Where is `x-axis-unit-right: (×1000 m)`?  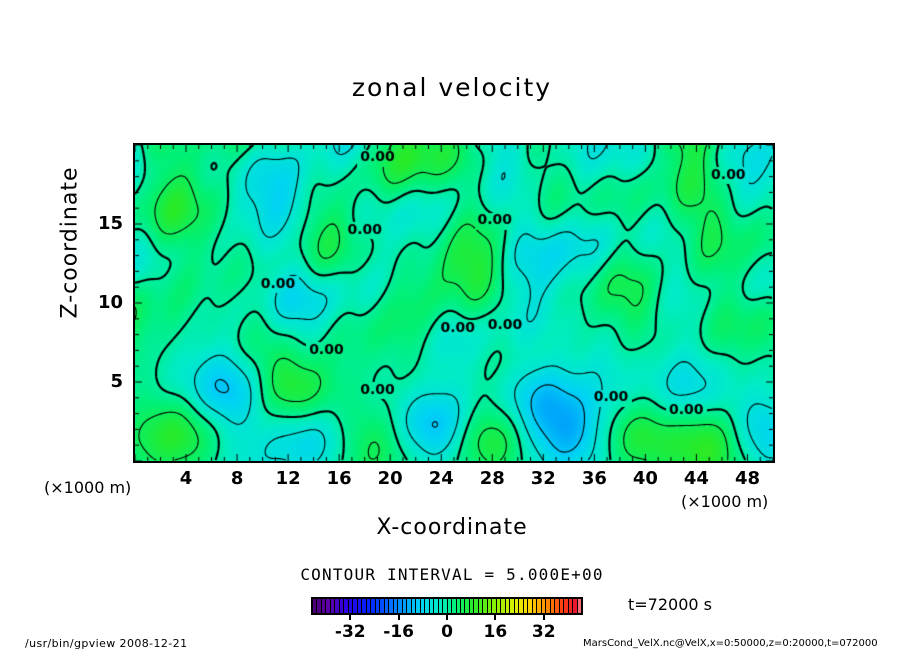
x-axis-unit-right: (×1000 m) is located at coordinates (725, 501).